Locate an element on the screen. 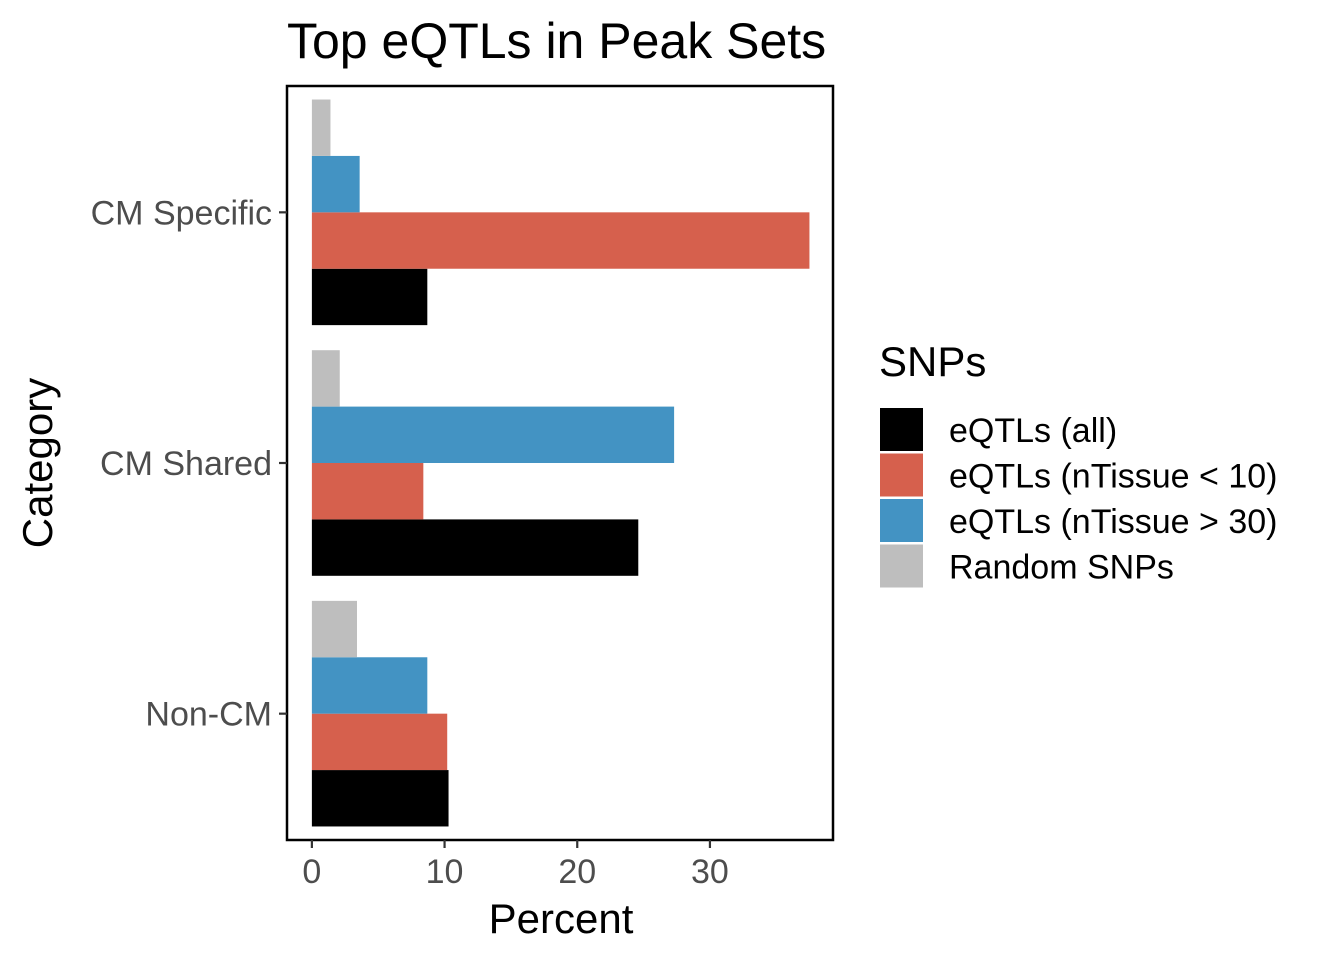 This screenshot has width=1344, height=965. x-tick-label-20: 20 is located at coordinates (577, 872).